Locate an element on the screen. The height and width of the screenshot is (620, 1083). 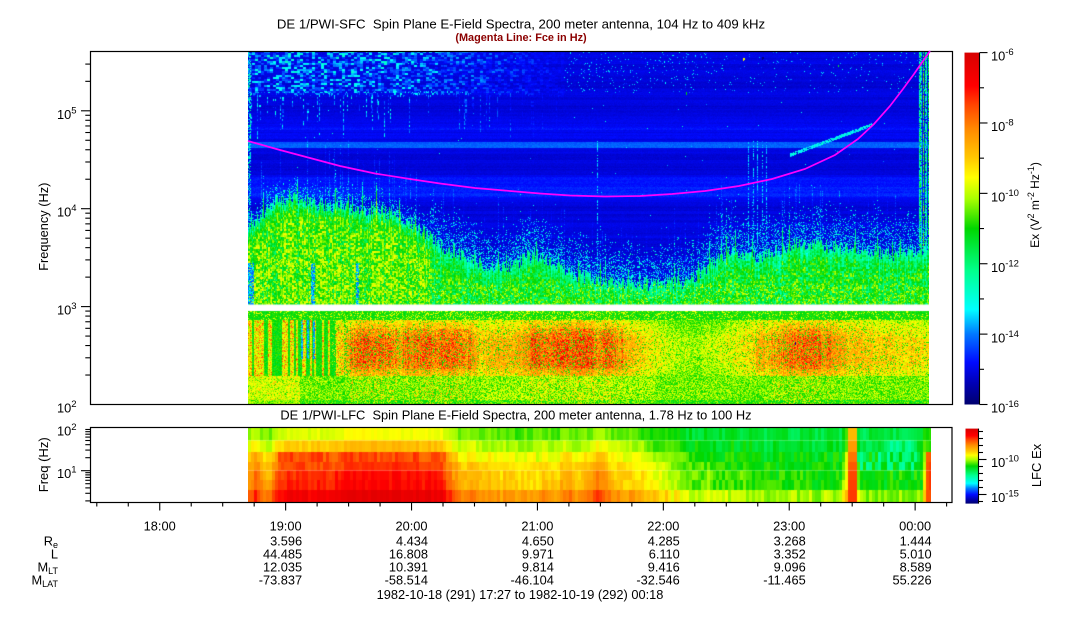
svg-text: 10.391 is located at coordinates (408, 567).